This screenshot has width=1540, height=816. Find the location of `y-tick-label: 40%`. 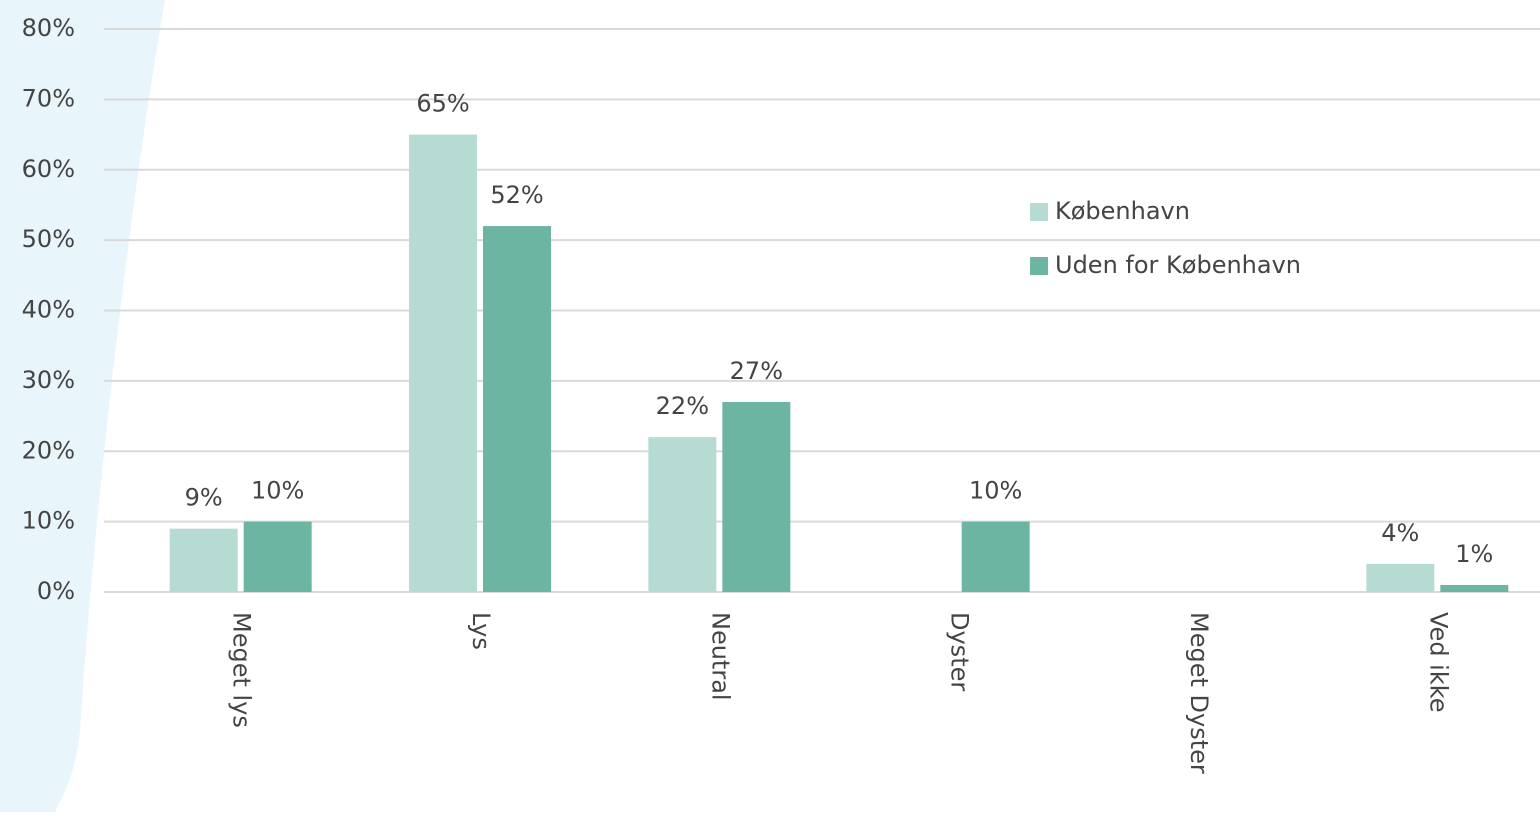

y-tick-label: 40% is located at coordinates (48, 310).